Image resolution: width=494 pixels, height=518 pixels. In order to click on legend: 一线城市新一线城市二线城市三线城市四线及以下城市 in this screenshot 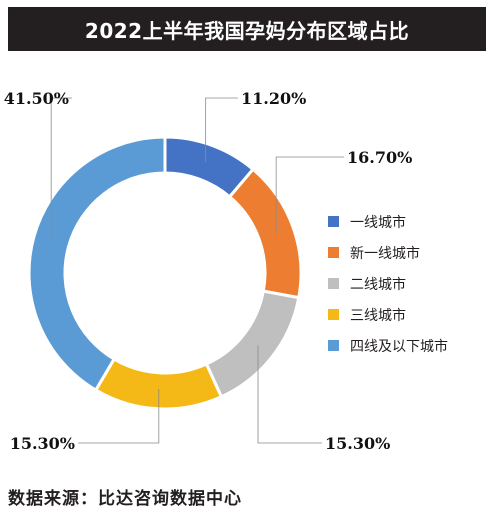, I will do `click(388, 283)`.